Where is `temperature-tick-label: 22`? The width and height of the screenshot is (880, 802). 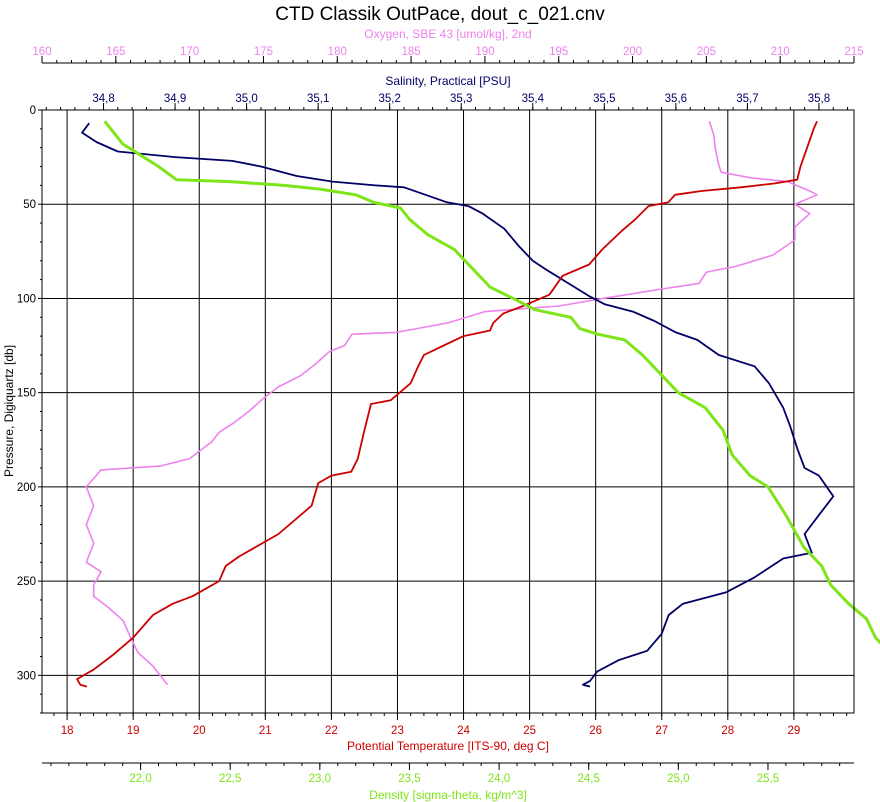
temperature-tick-label: 22 is located at coordinates (331, 731).